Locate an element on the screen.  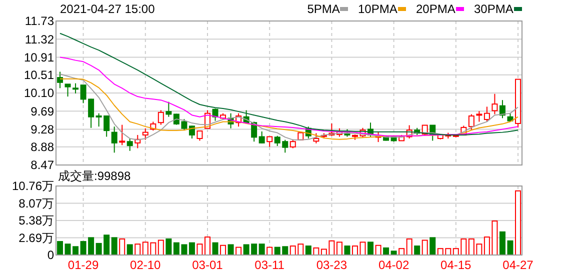
x-tick-label: 03-01 is located at coordinates (208, 265).